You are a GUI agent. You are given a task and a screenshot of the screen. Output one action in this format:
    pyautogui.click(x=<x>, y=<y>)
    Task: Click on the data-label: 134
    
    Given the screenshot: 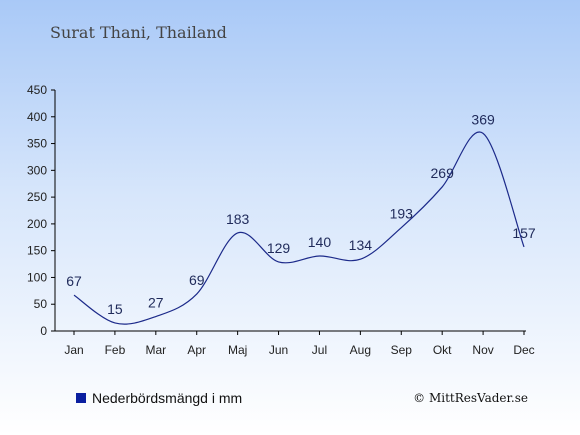 What is the action you would take?
    pyautogui.click(x=361, y=245)
    